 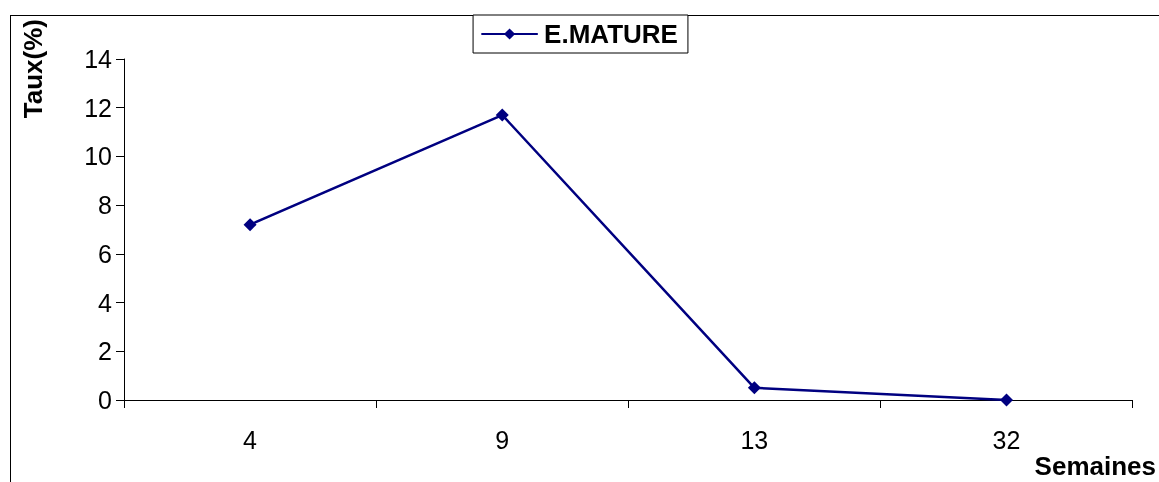 I want to click on x-tick-label: 9, so click(x=502, y=439).